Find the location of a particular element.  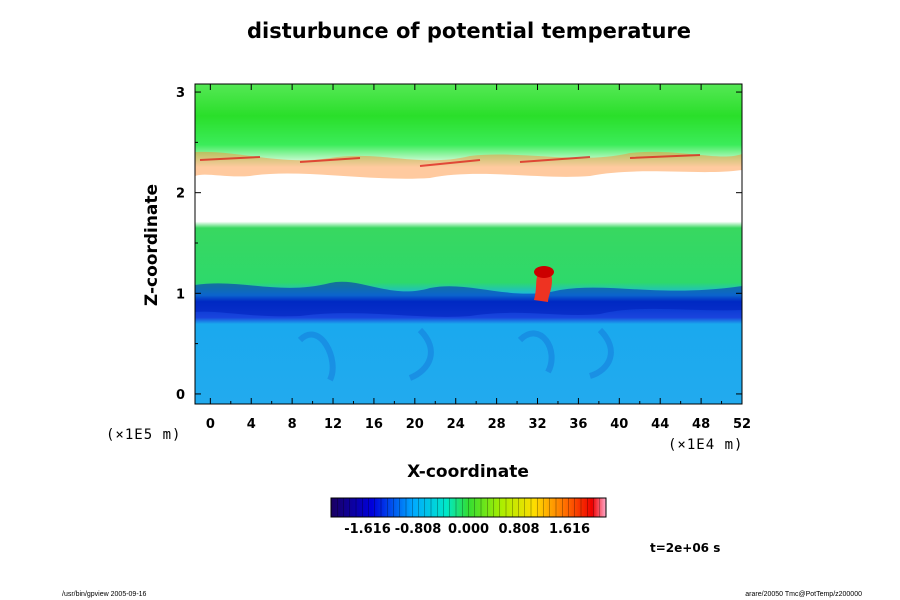

upper-turbulence-band is located at coordinates (468, 165).